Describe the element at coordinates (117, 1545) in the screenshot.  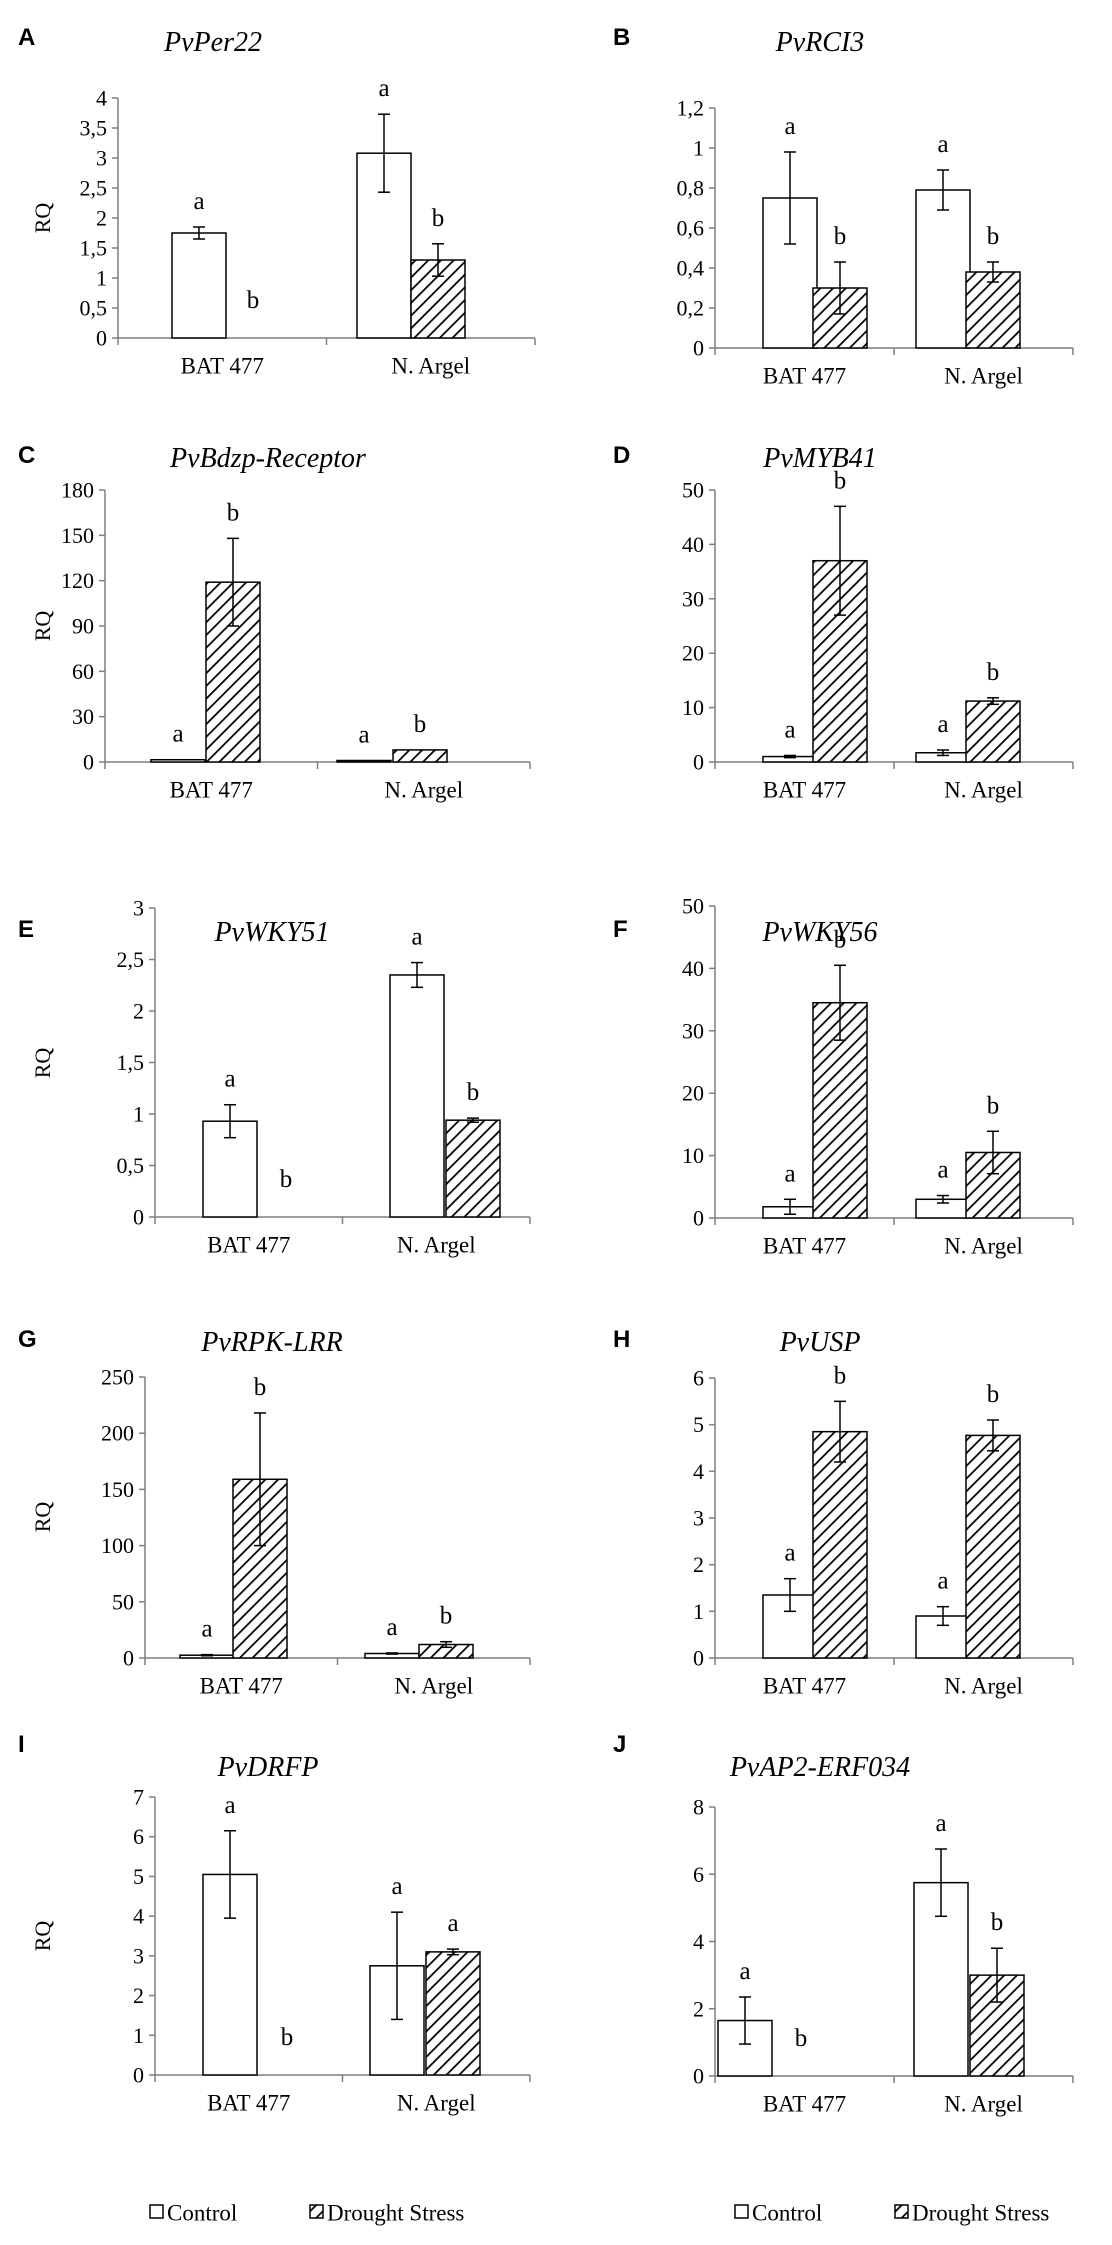
I see `y-tick-label: 100` at that location.